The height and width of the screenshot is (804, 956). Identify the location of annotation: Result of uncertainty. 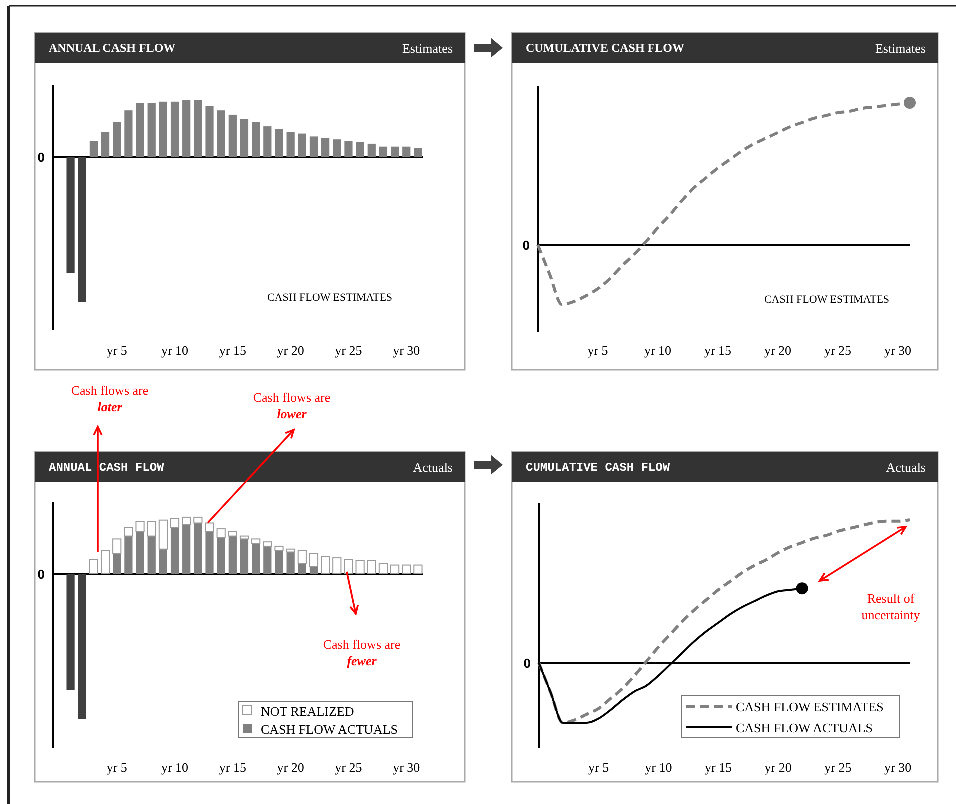
(891, 606).